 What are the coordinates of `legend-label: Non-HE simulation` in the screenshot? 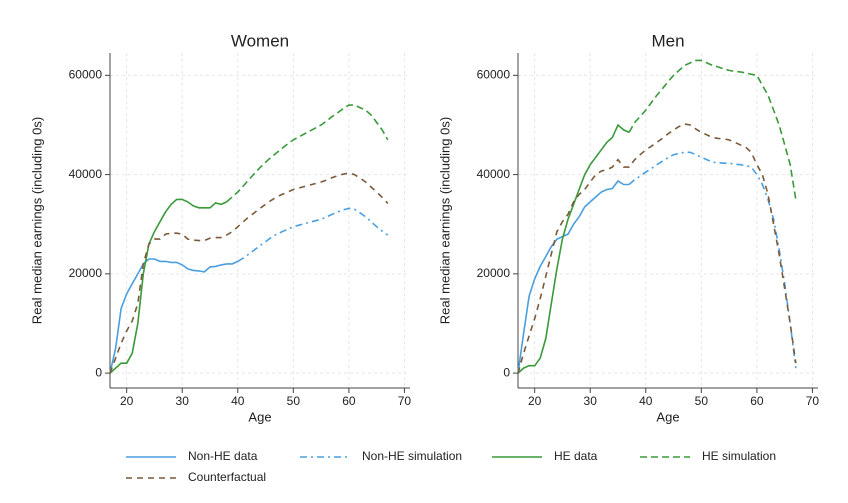 It's located at (412, 456).